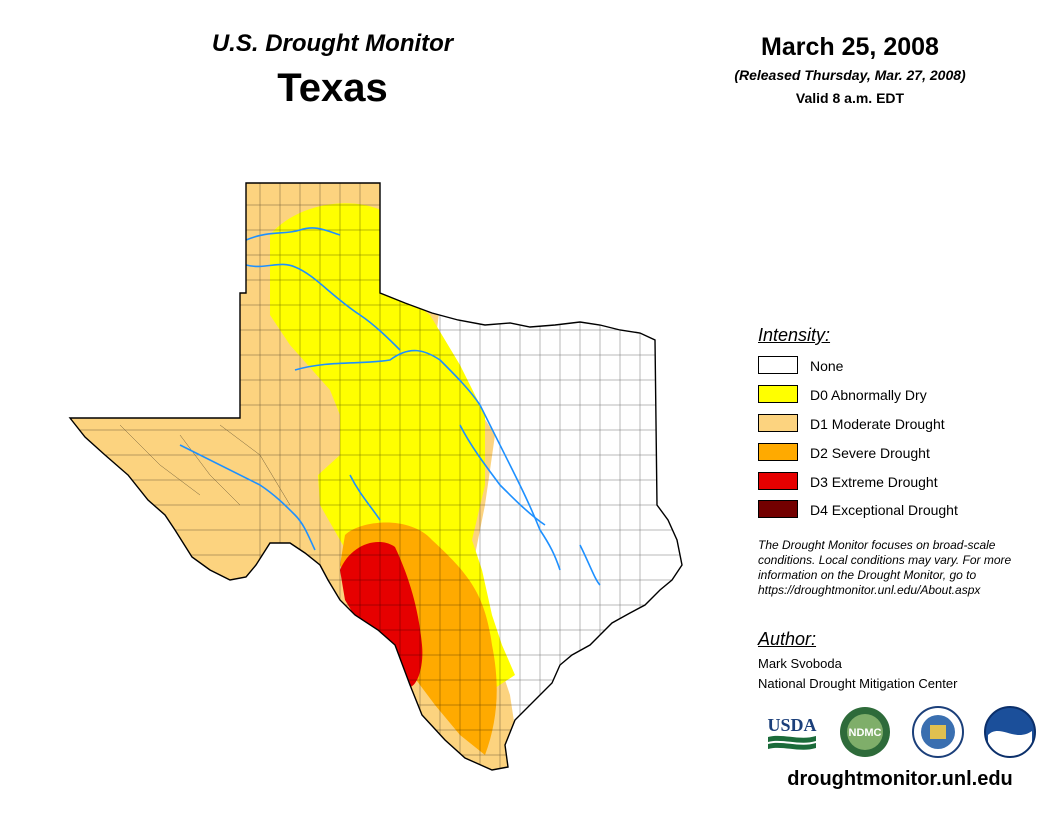 This screenshot has height=816, width=1056. I want to click on legend-label: D3 Extreme Drought, so click(874, 482).